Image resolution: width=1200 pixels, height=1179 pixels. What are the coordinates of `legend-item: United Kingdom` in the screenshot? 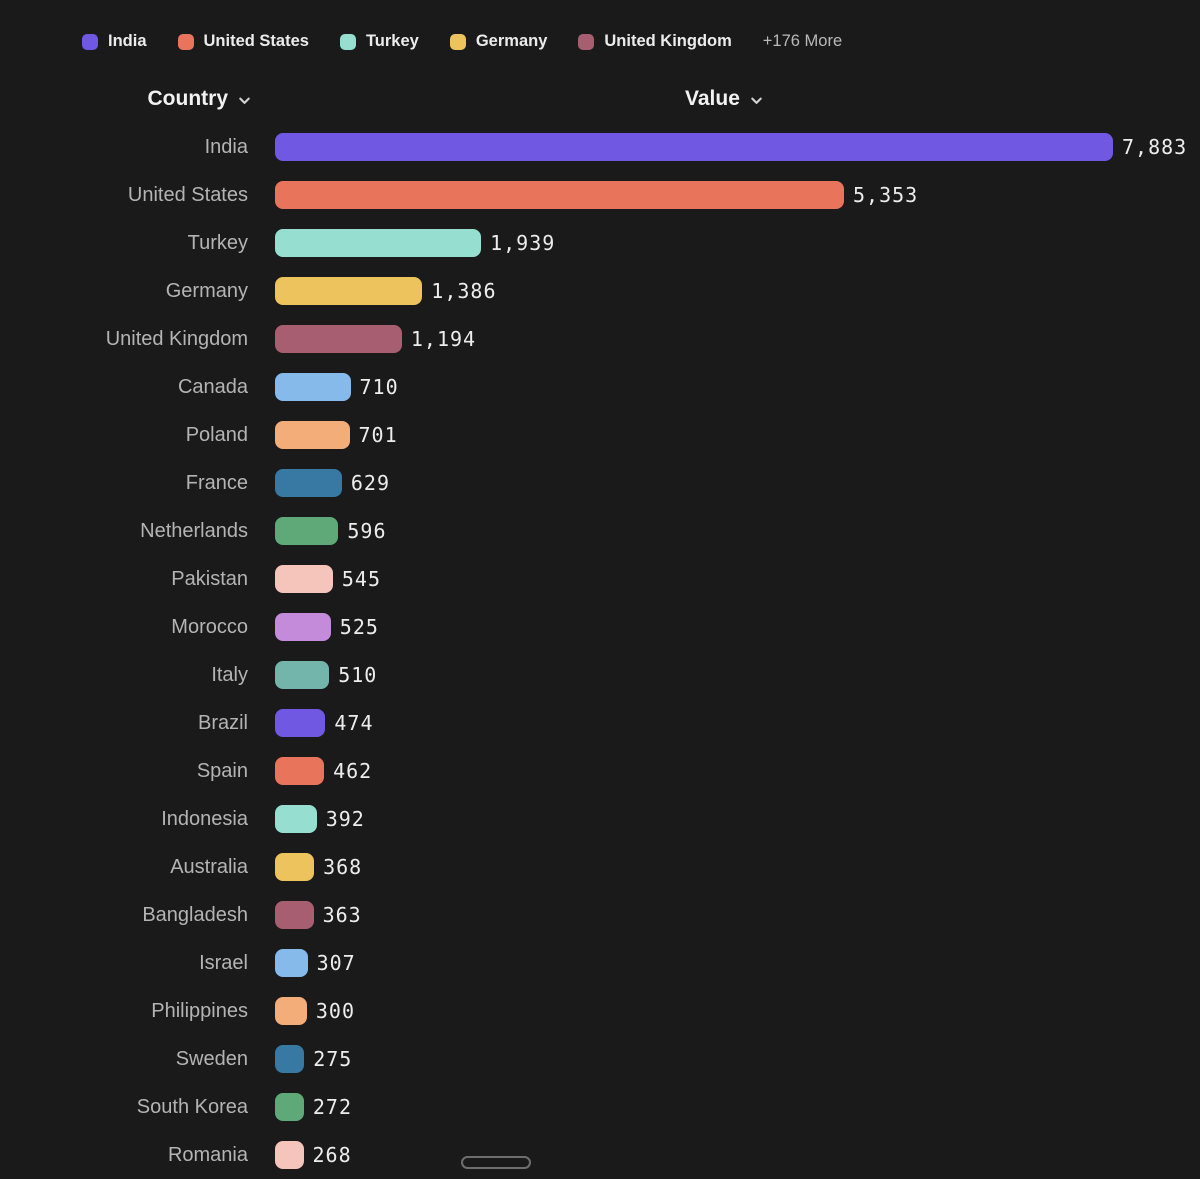 It's located at (655, 41).